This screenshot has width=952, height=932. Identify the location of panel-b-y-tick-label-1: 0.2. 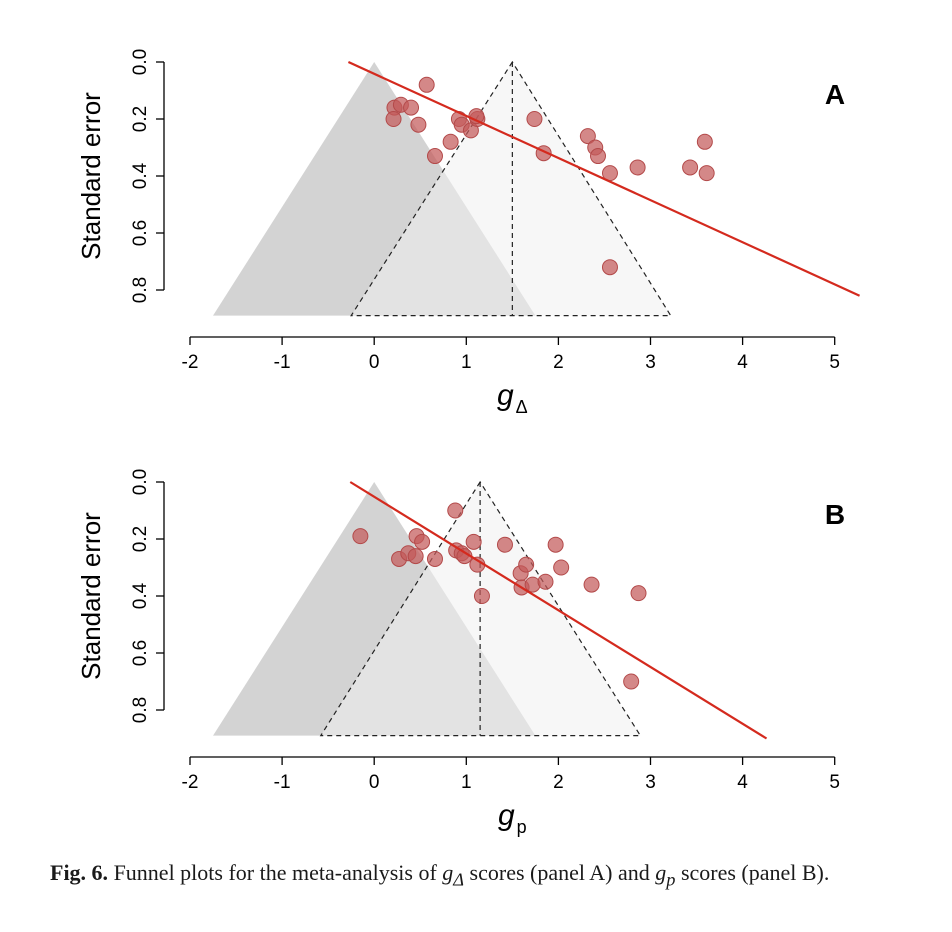
(140, 539).